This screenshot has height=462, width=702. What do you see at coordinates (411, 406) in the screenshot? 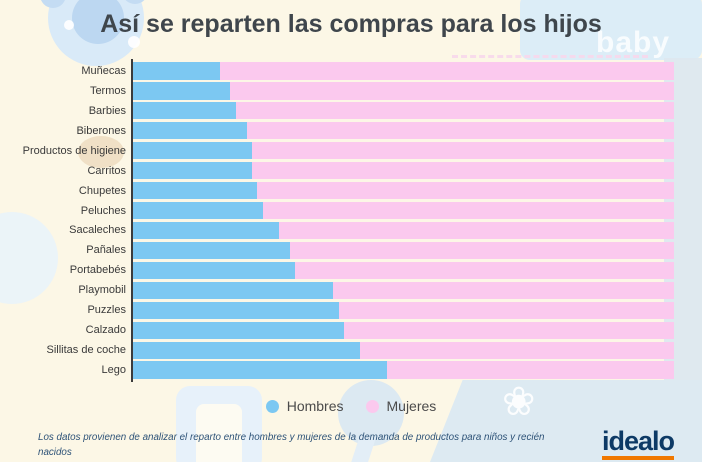
I see `legend-label: Mujeres` at bounding box center [411, 406].